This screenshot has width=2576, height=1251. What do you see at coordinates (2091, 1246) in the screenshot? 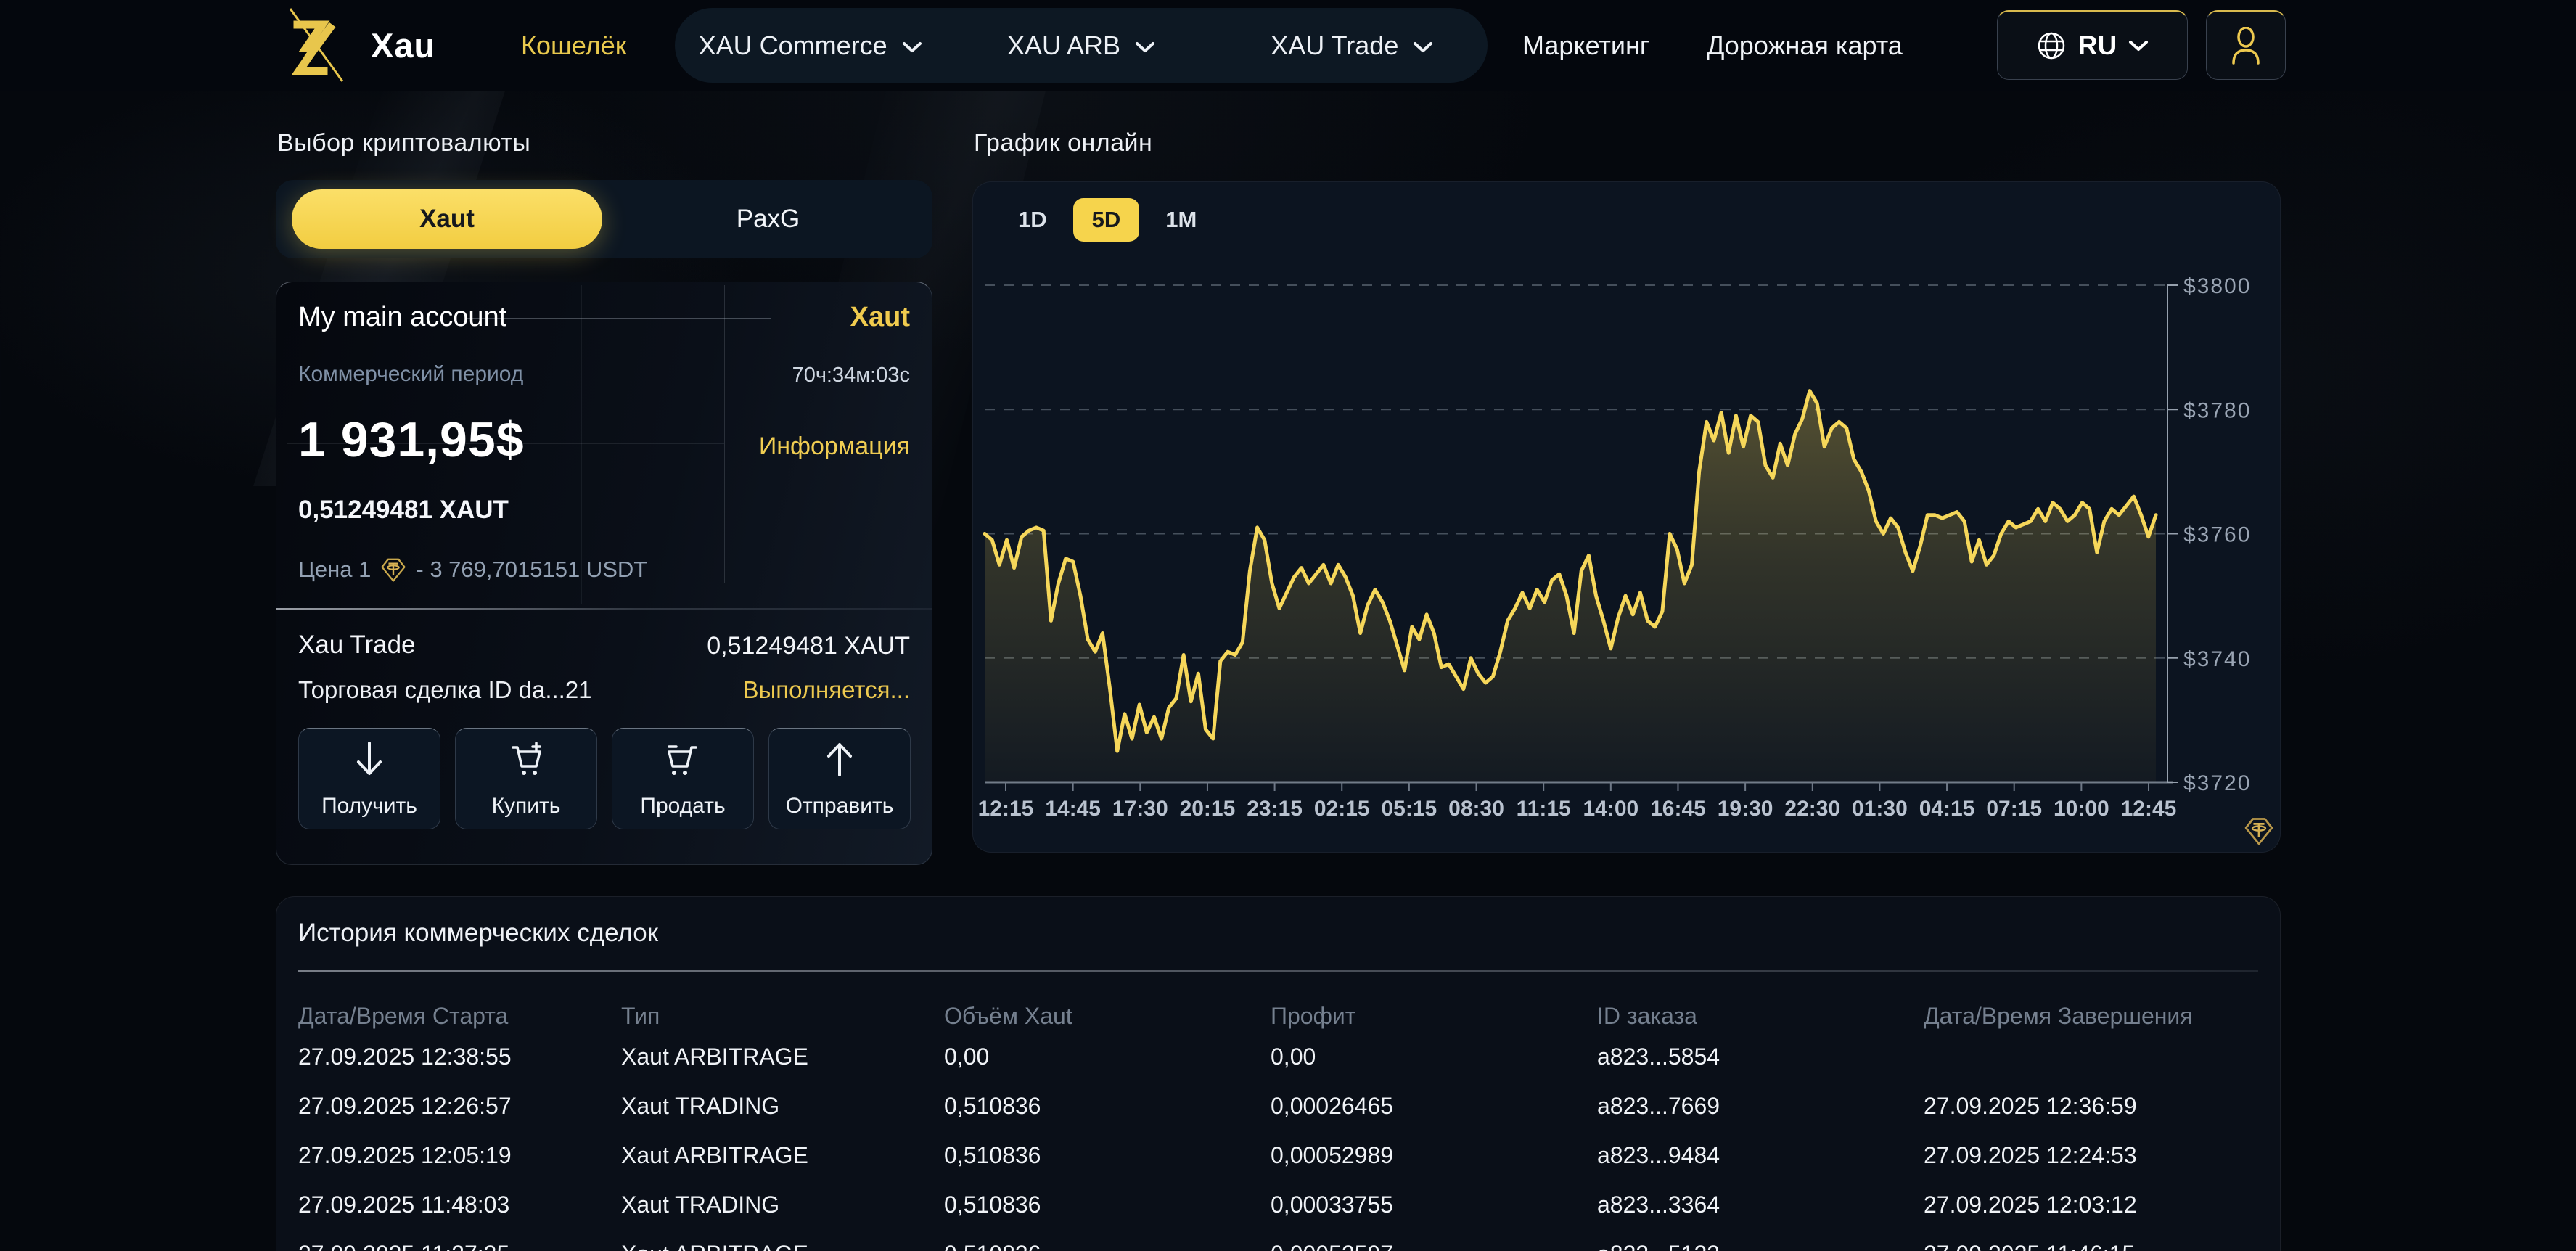
I see `table-cell: 27.09.2025 11:46:15` at bounding box center [2091, 1246].